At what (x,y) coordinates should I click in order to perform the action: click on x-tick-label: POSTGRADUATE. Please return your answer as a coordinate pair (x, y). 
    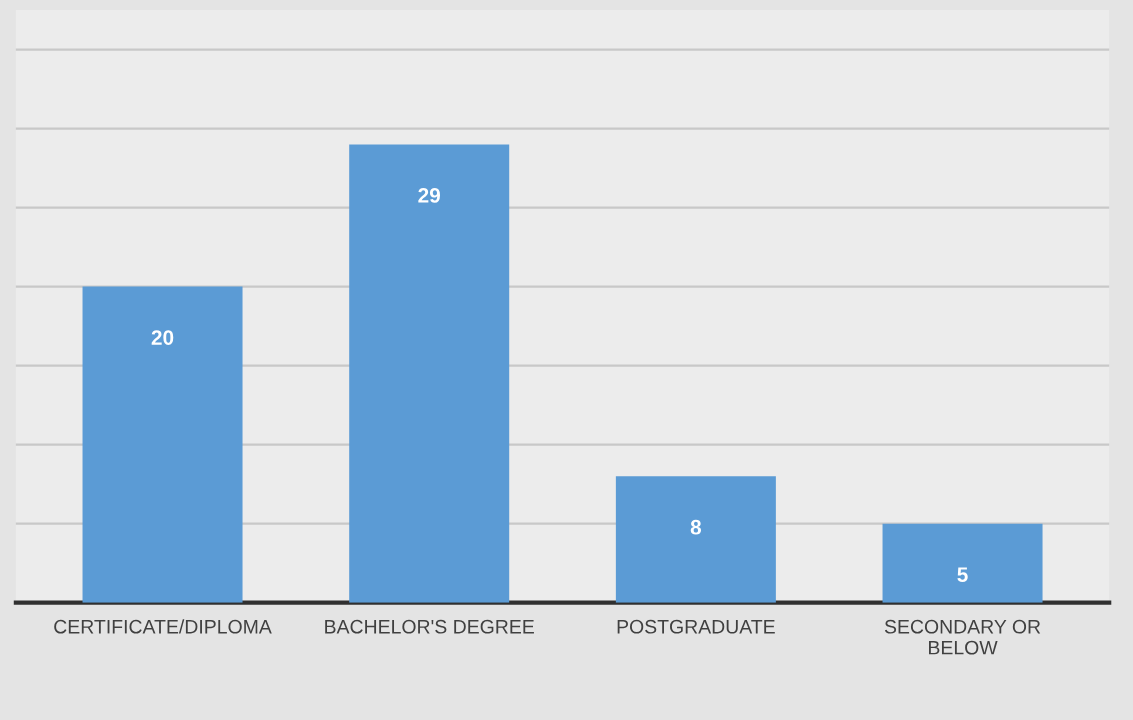
    Looking at the image, I should click on (696, 626).